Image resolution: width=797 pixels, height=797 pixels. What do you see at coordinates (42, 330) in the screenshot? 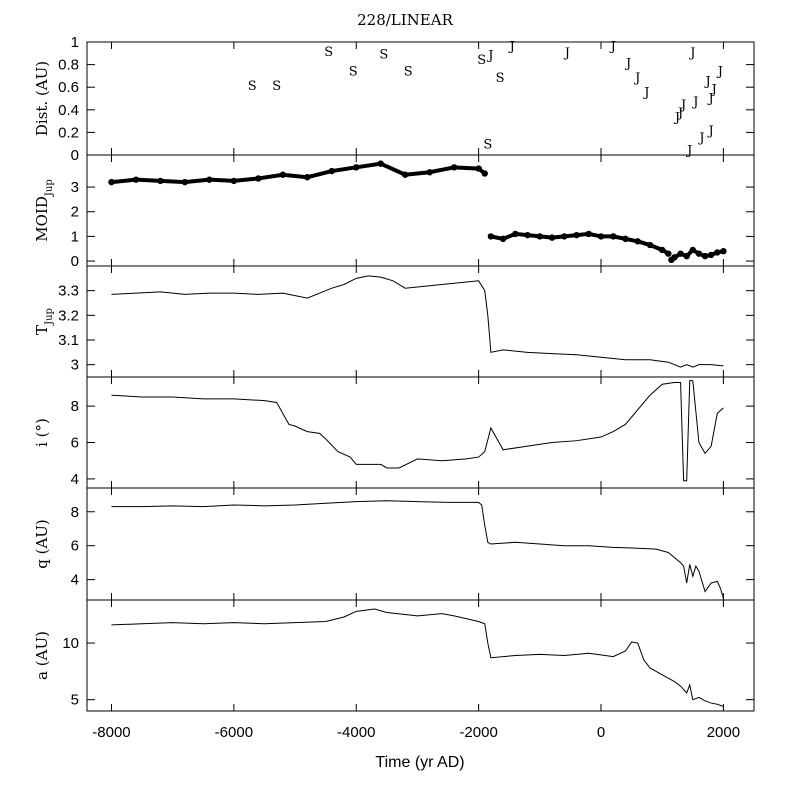
I see `y-axis-label-text: T` at bounding box center [42, 330].